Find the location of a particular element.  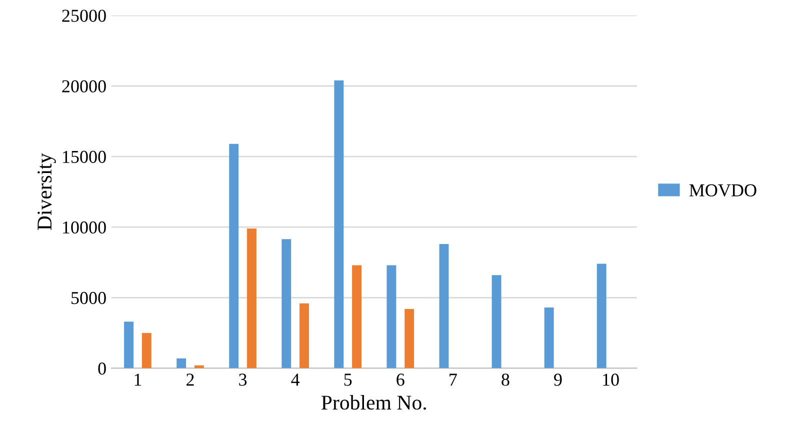

y-tick-label: 25000 is located at coordinates (84, 16).